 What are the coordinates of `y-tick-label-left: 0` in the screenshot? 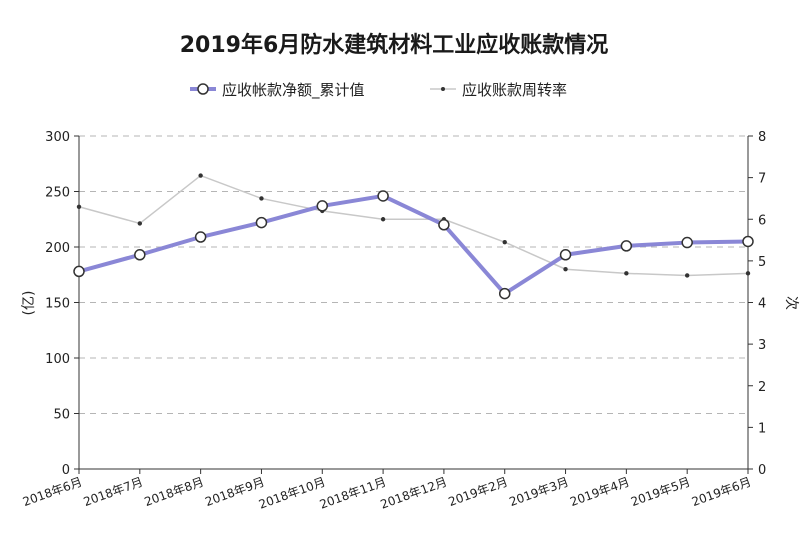 It's located at (66, 470).